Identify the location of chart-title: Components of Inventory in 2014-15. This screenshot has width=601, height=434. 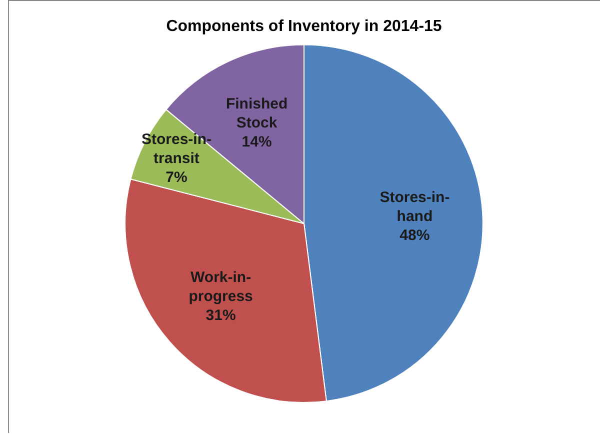
(304, 27).